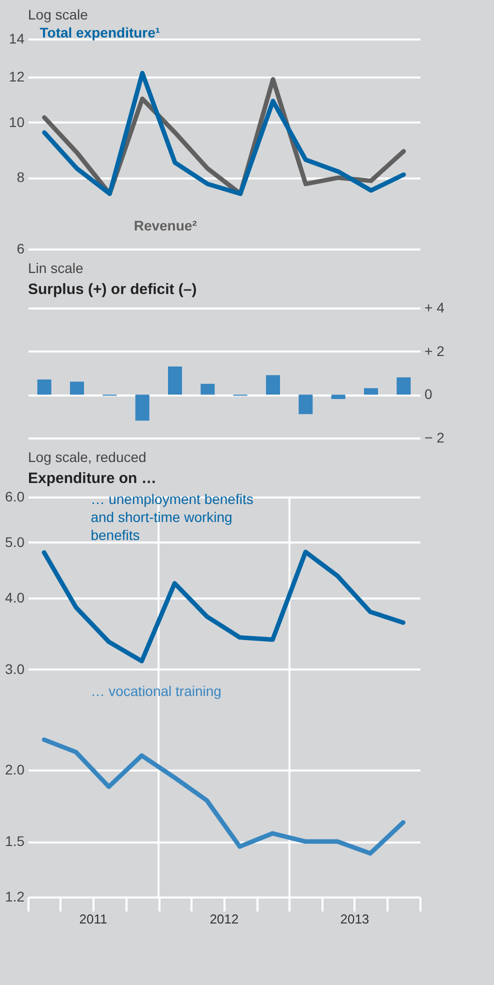 This screenshot has height=985, width=494. What do you see at coordinates (15, 668) in the screenshot?
I see `y-tick-label: 3.0` at bounding box center [15, 668].